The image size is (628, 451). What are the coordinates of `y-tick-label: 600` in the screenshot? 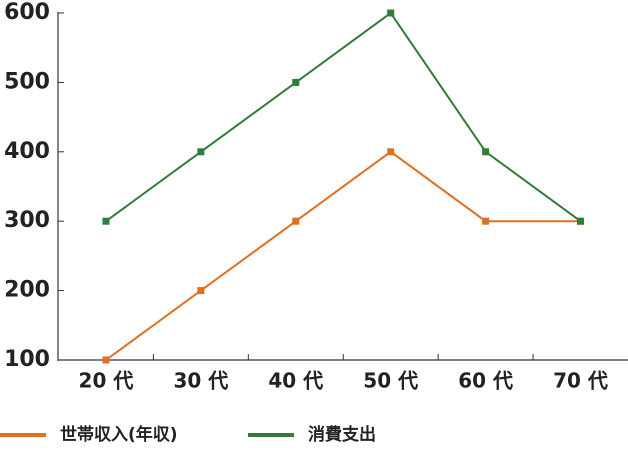 It's located at (27, 12).